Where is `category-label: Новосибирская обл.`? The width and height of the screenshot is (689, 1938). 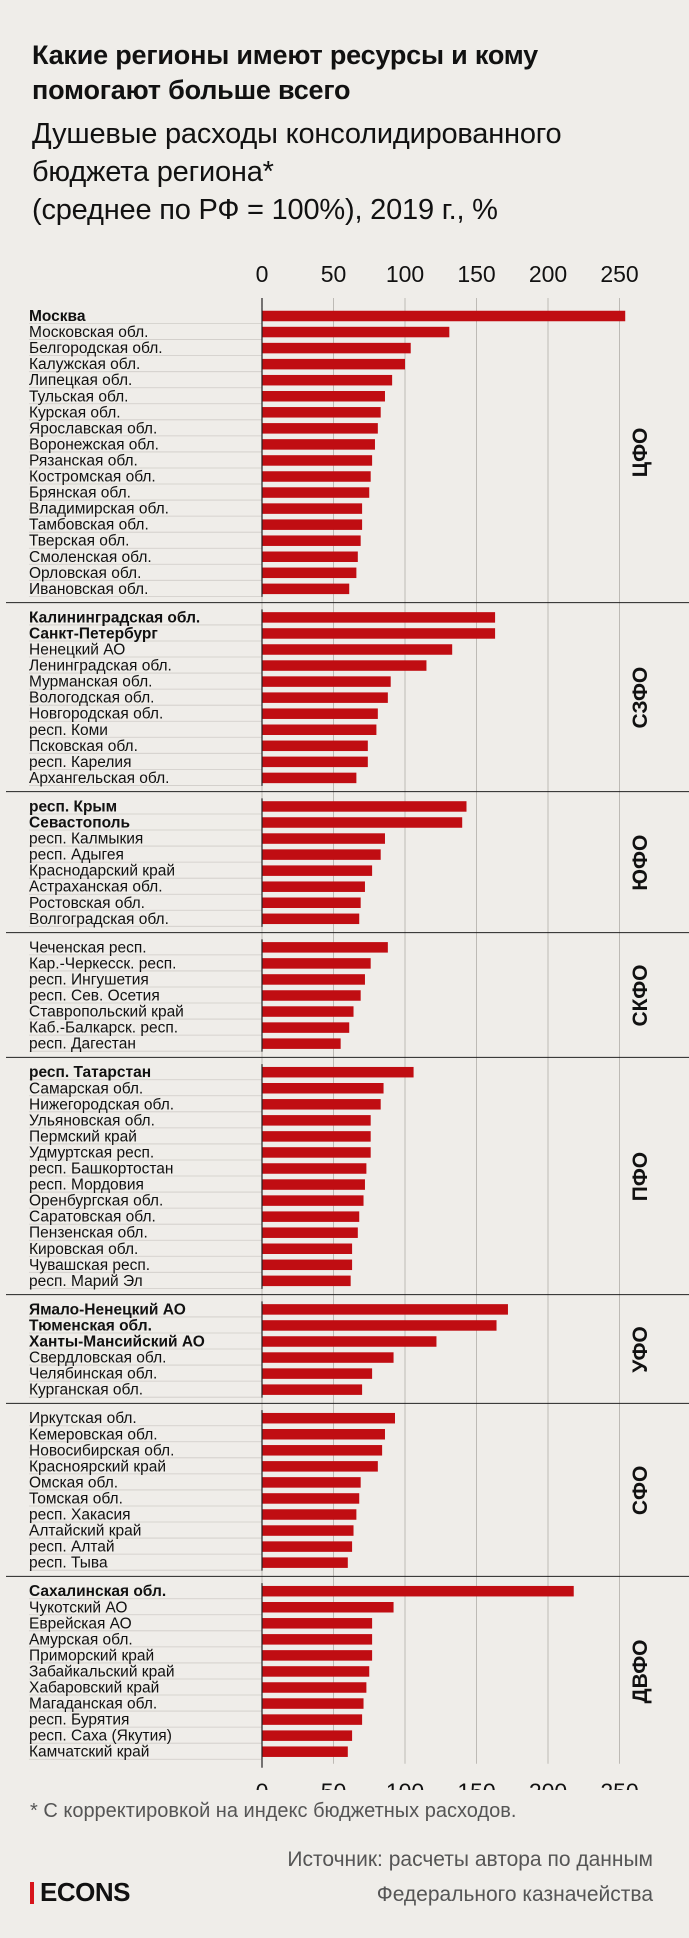
category-label: Новосибирская обл. is located at coordinates (101, 1450).